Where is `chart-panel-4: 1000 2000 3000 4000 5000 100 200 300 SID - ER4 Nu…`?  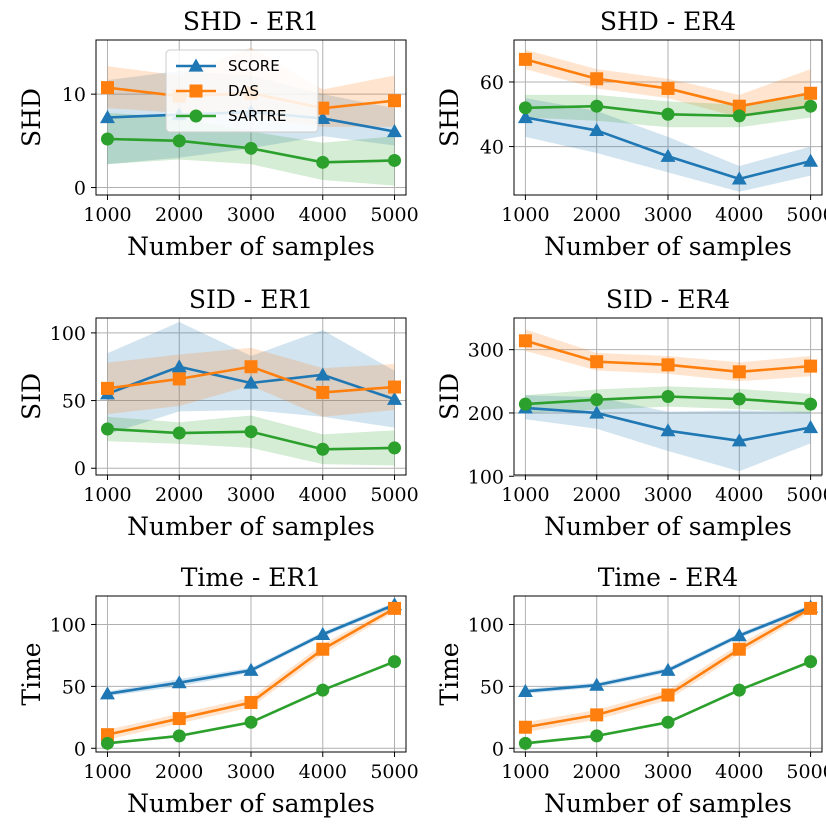 chart-panel-4: 1000 2000 3000 4000 5000 100 200 300 SID - ER4 Nu… is located at coordinates (630, 413).